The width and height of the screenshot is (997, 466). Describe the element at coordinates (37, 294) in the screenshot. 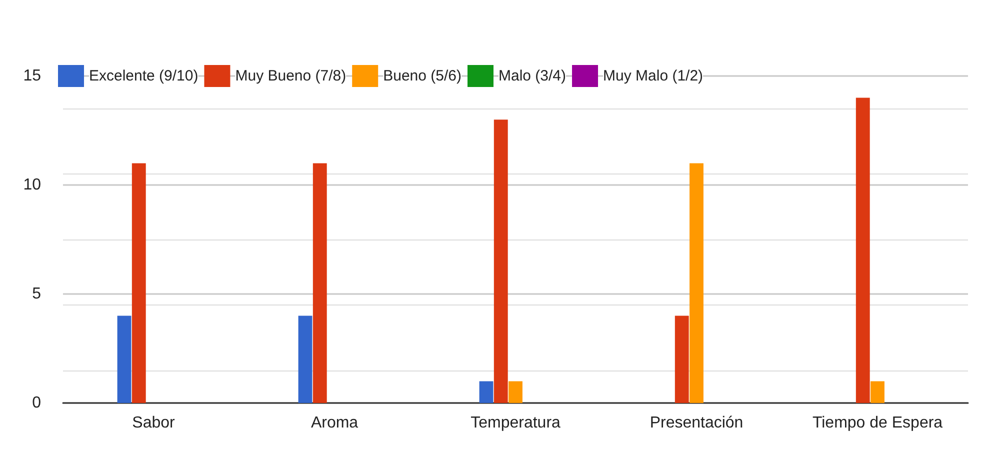

I see `y-tick-label: 5` at that location.